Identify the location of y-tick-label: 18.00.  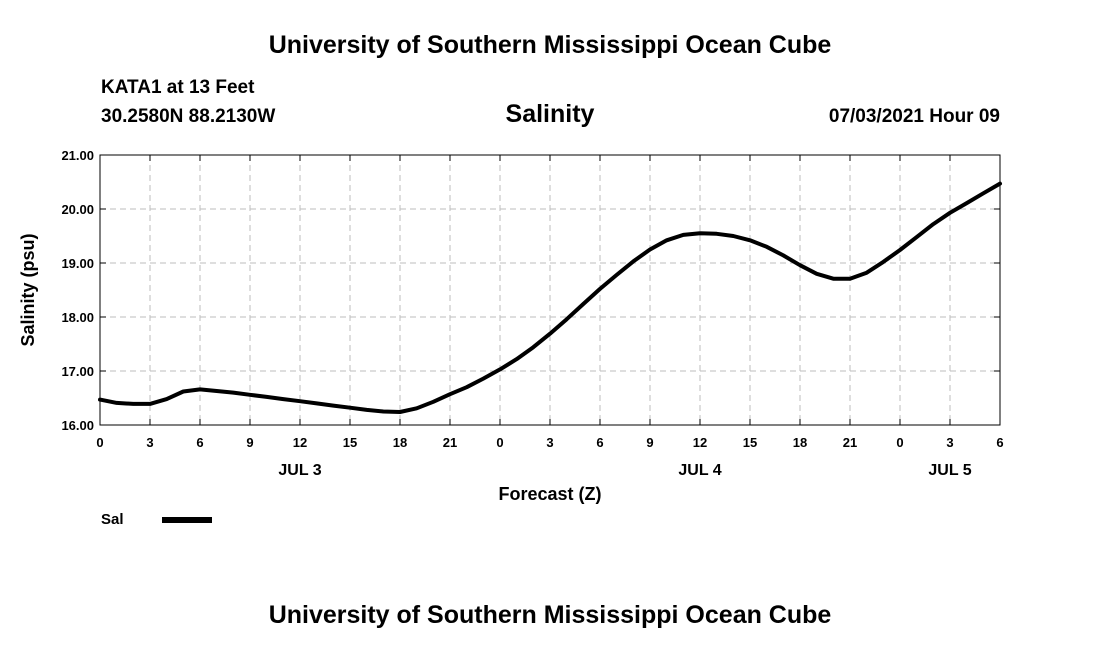
(77, 317).